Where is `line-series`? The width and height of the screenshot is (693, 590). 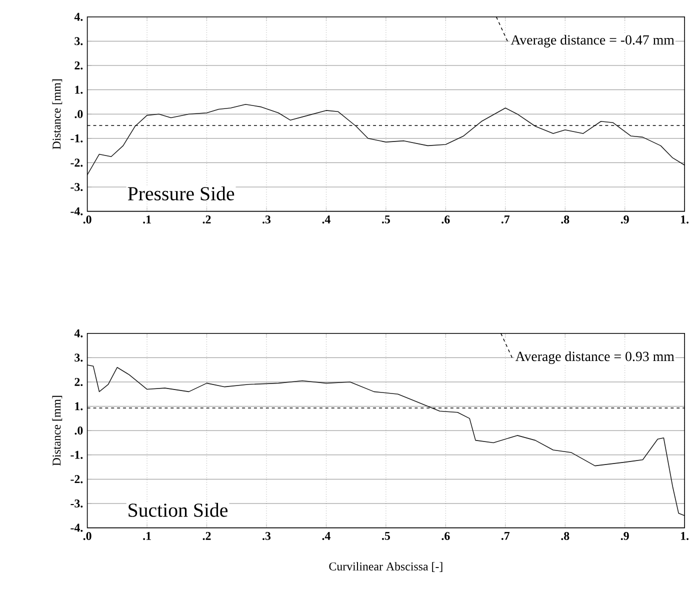
line-series is located at coordinates (386, 140).